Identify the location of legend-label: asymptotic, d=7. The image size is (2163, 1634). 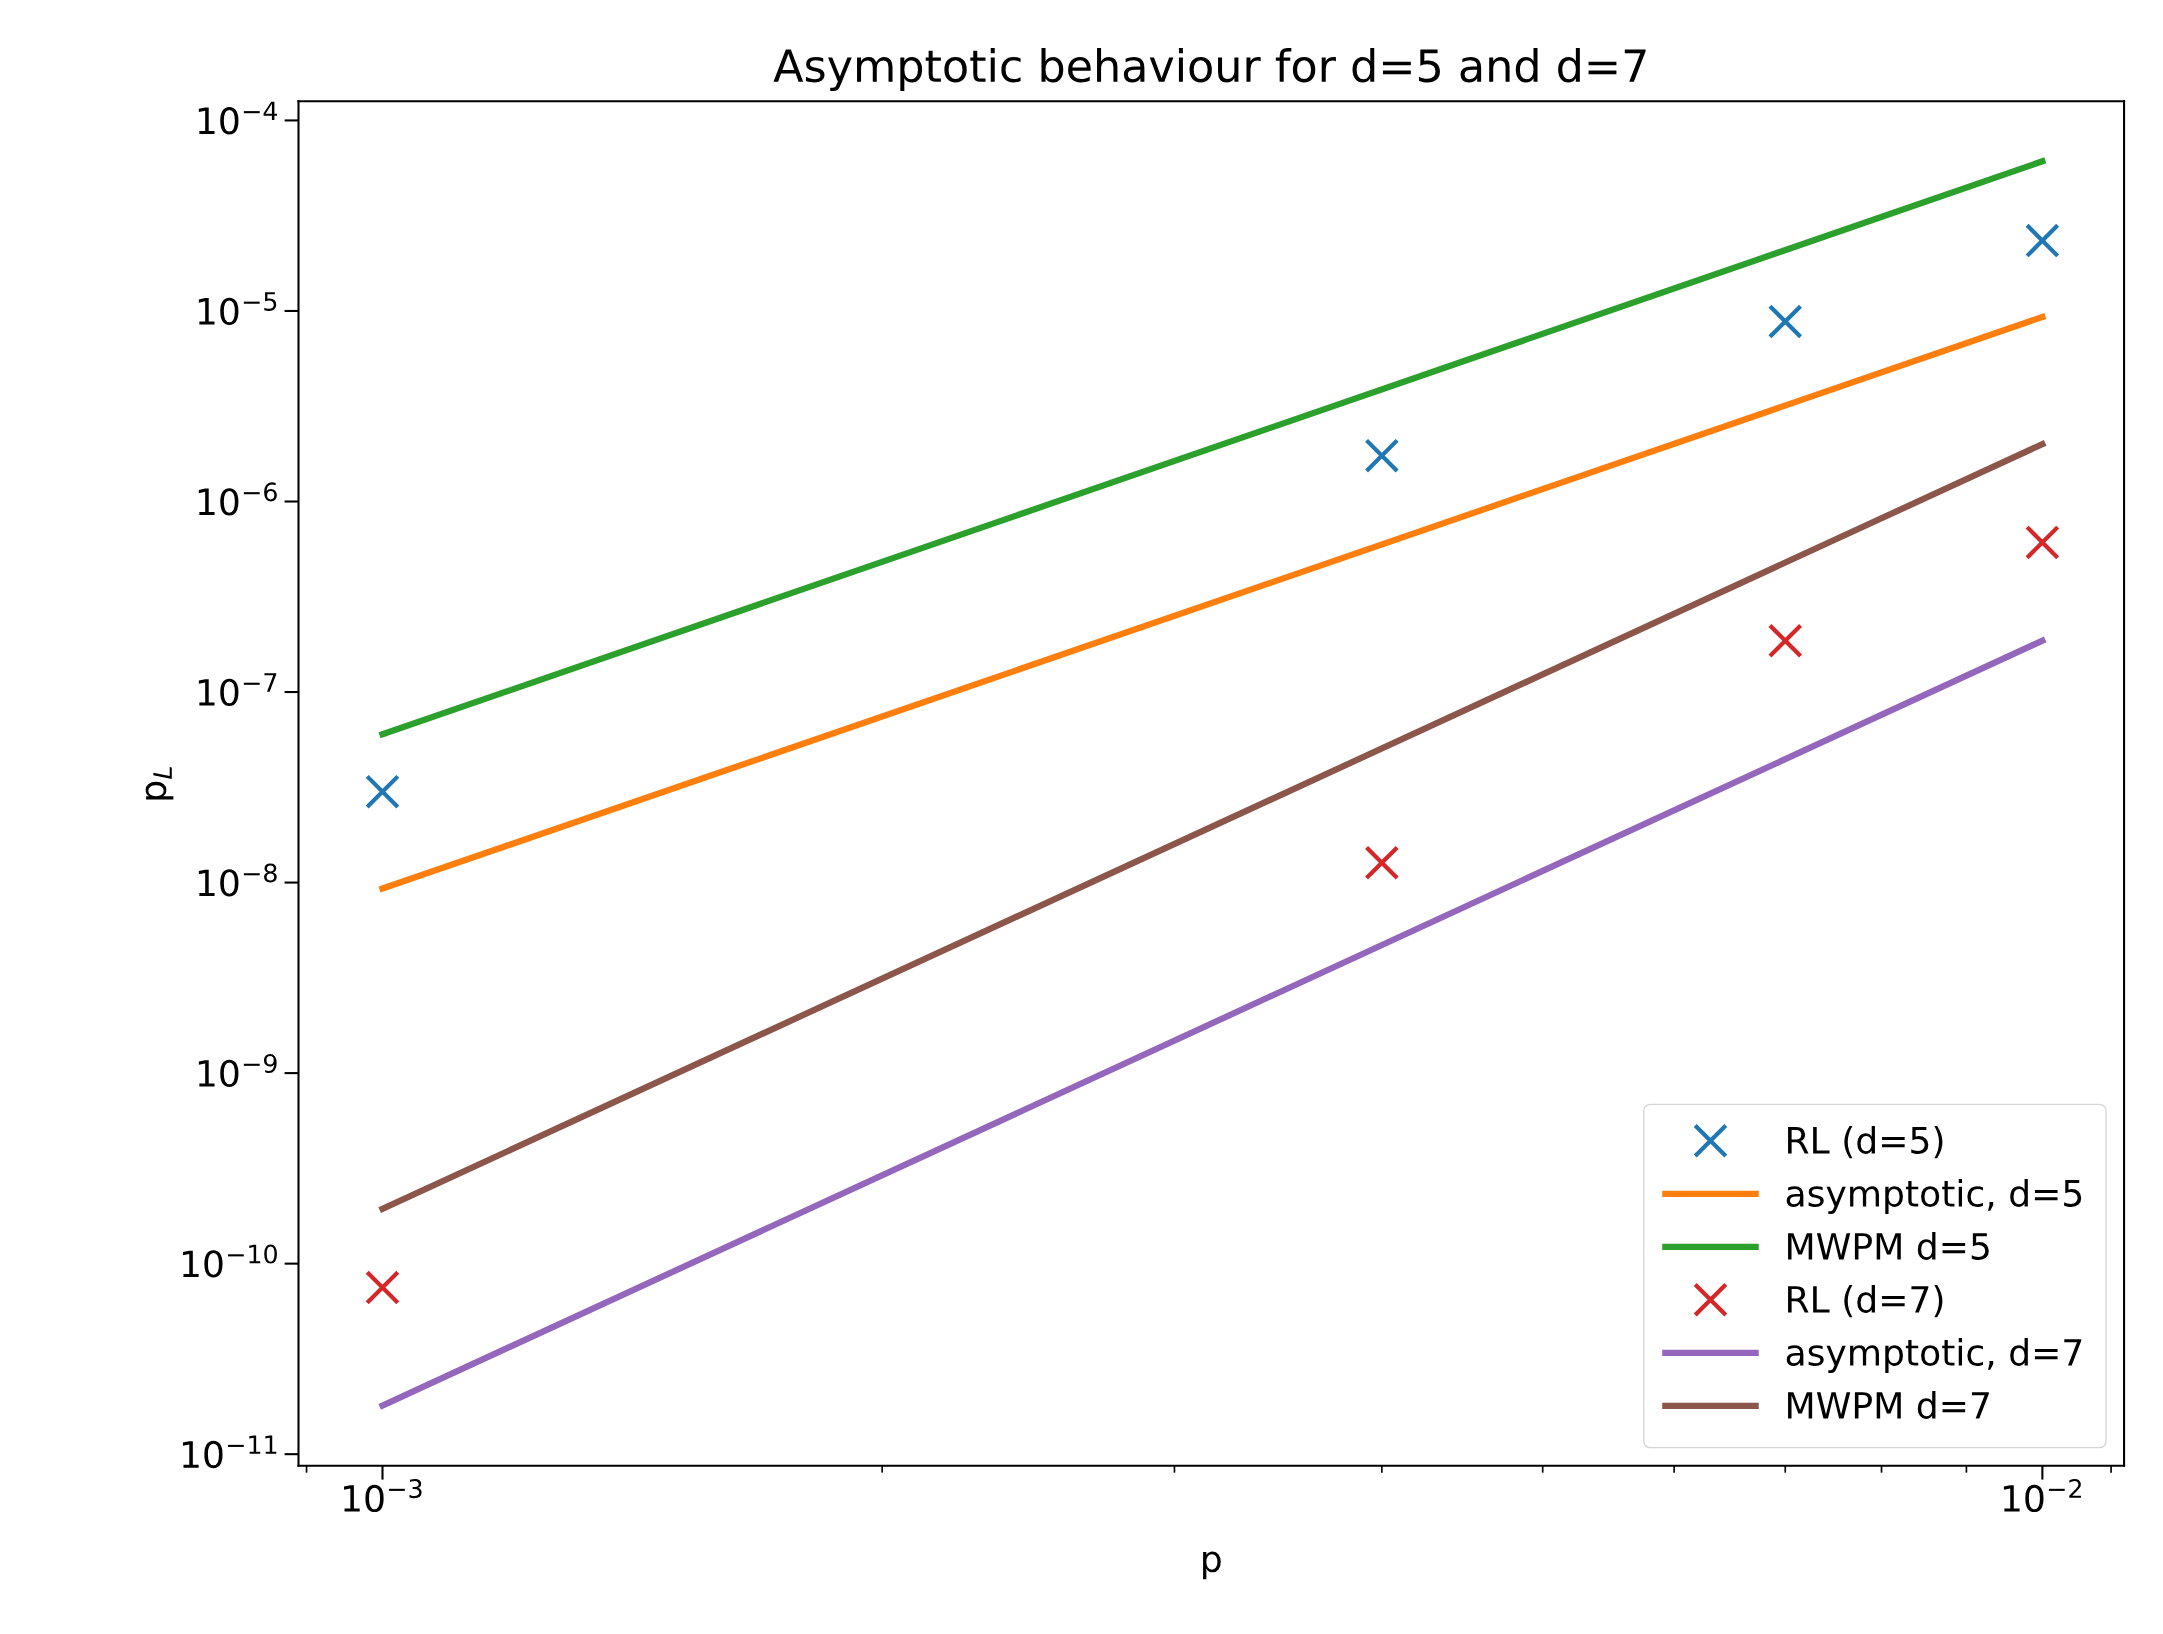
(1934, 1355).